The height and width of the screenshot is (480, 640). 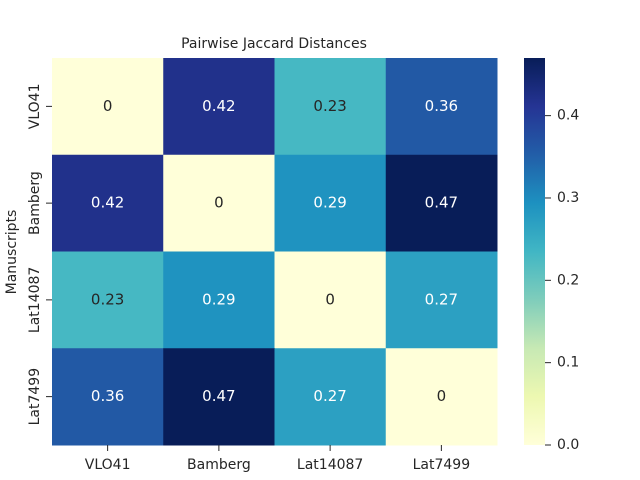 I want to click on colorbar-tick-label: 0.3, so click(x=568, y=198).